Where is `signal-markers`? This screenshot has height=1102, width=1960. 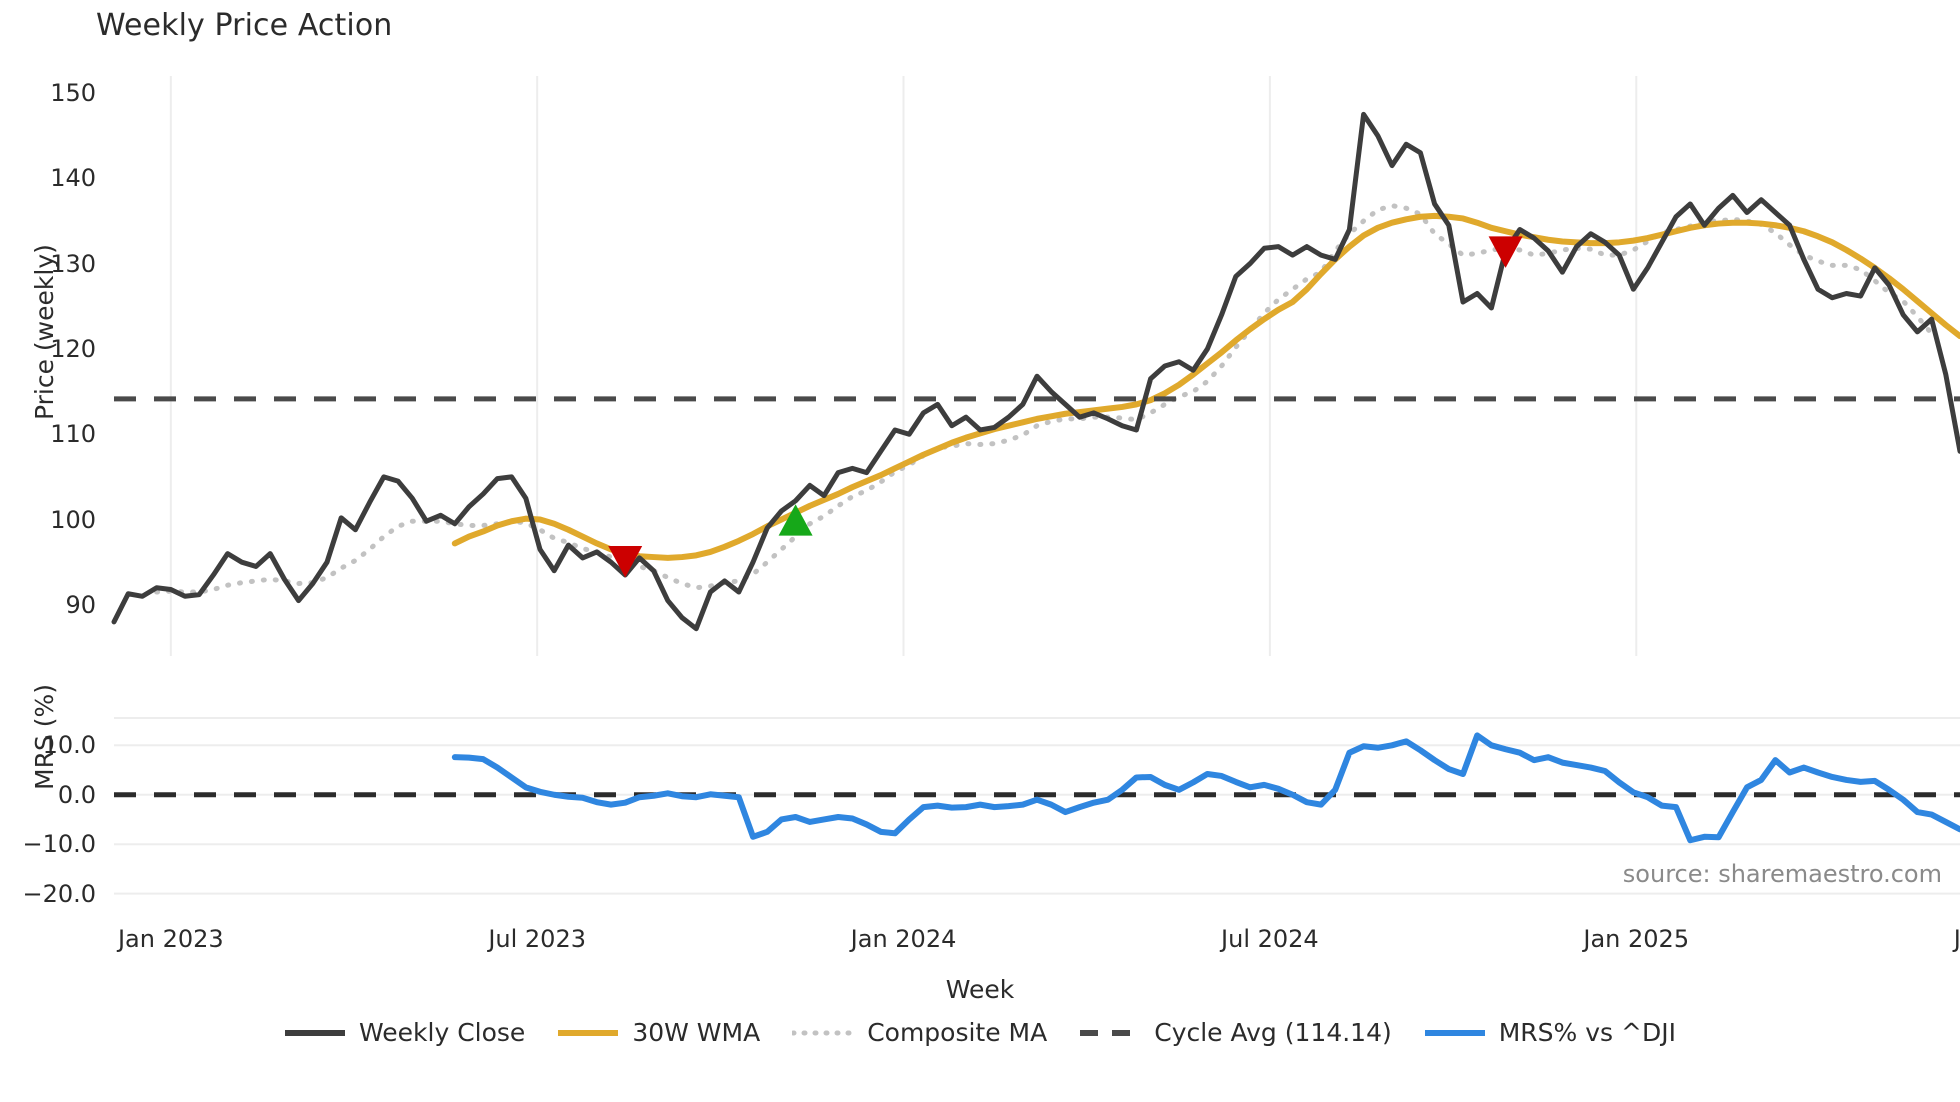 signal-markers is located at coordinates (1065, 407).